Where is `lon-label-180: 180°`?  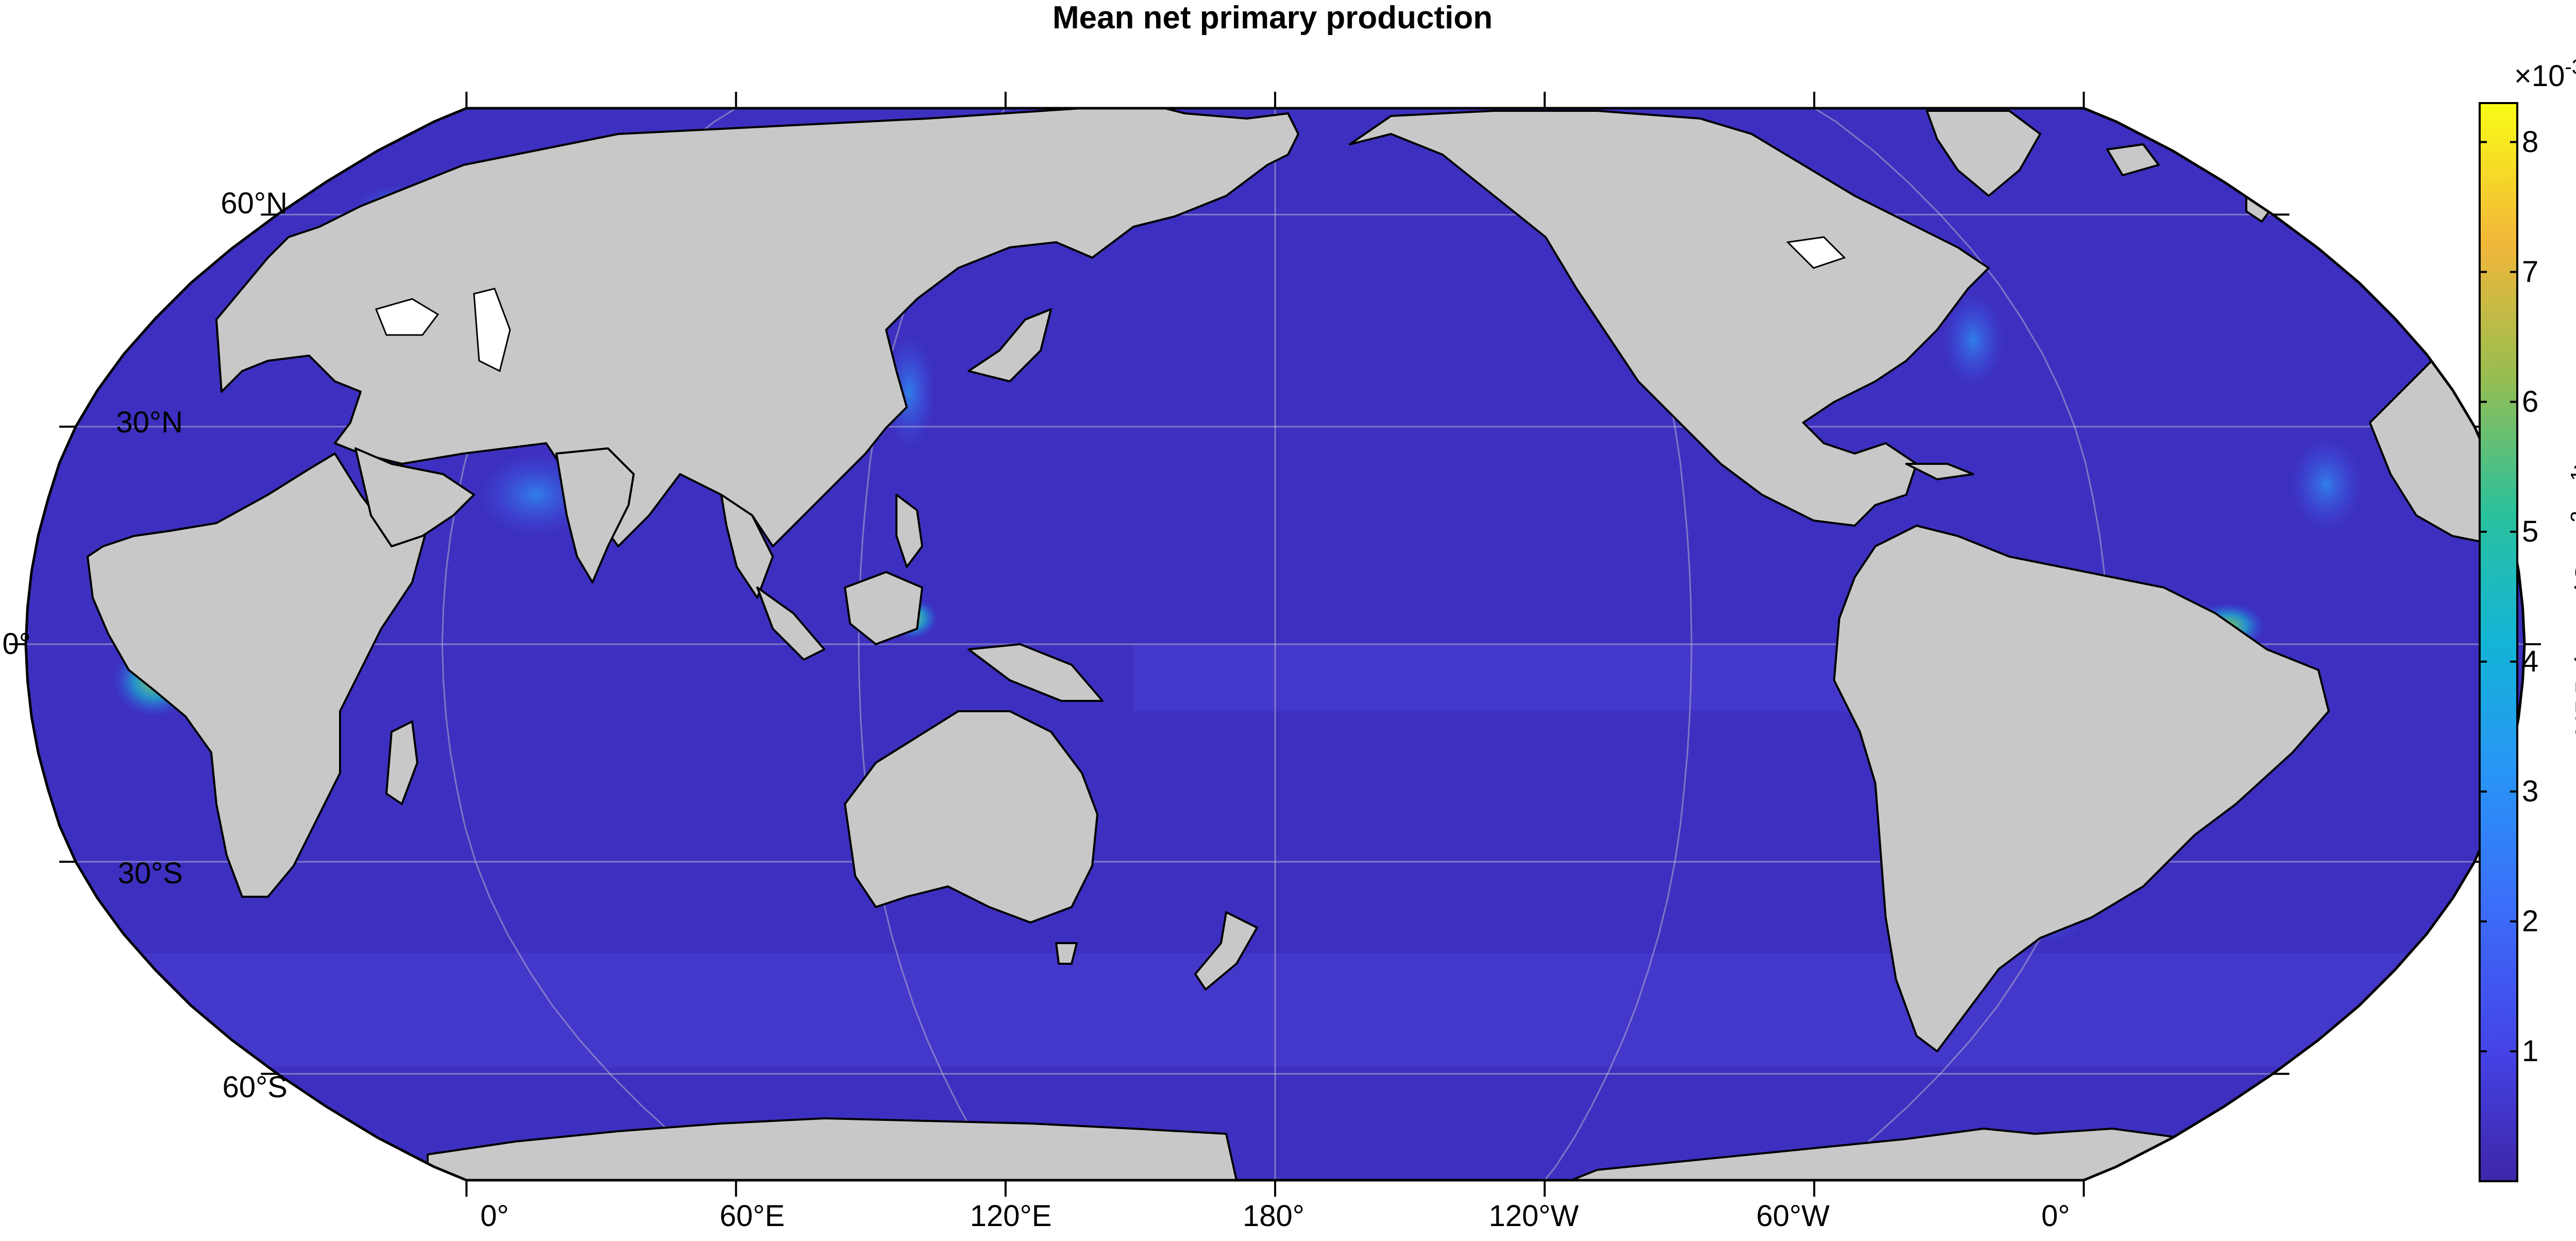 lon-label-180: 180° is located at coordinates (1273, 1216).